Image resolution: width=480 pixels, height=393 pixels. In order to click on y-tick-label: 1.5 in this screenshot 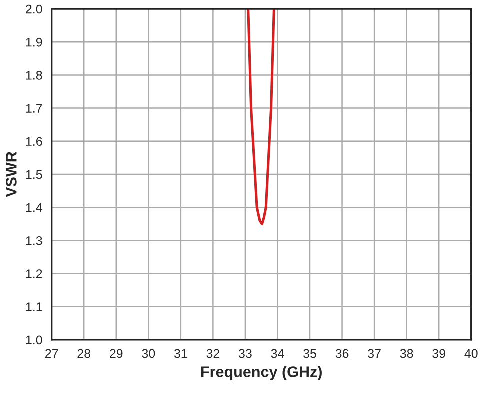, I will do `click(34, 175)`.